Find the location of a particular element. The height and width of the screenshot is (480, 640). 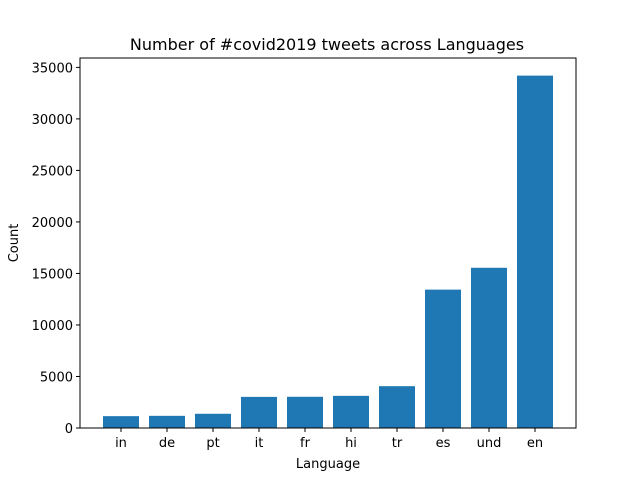

y-tick-label-10000: 10000 is located at coordinates (52, 326).